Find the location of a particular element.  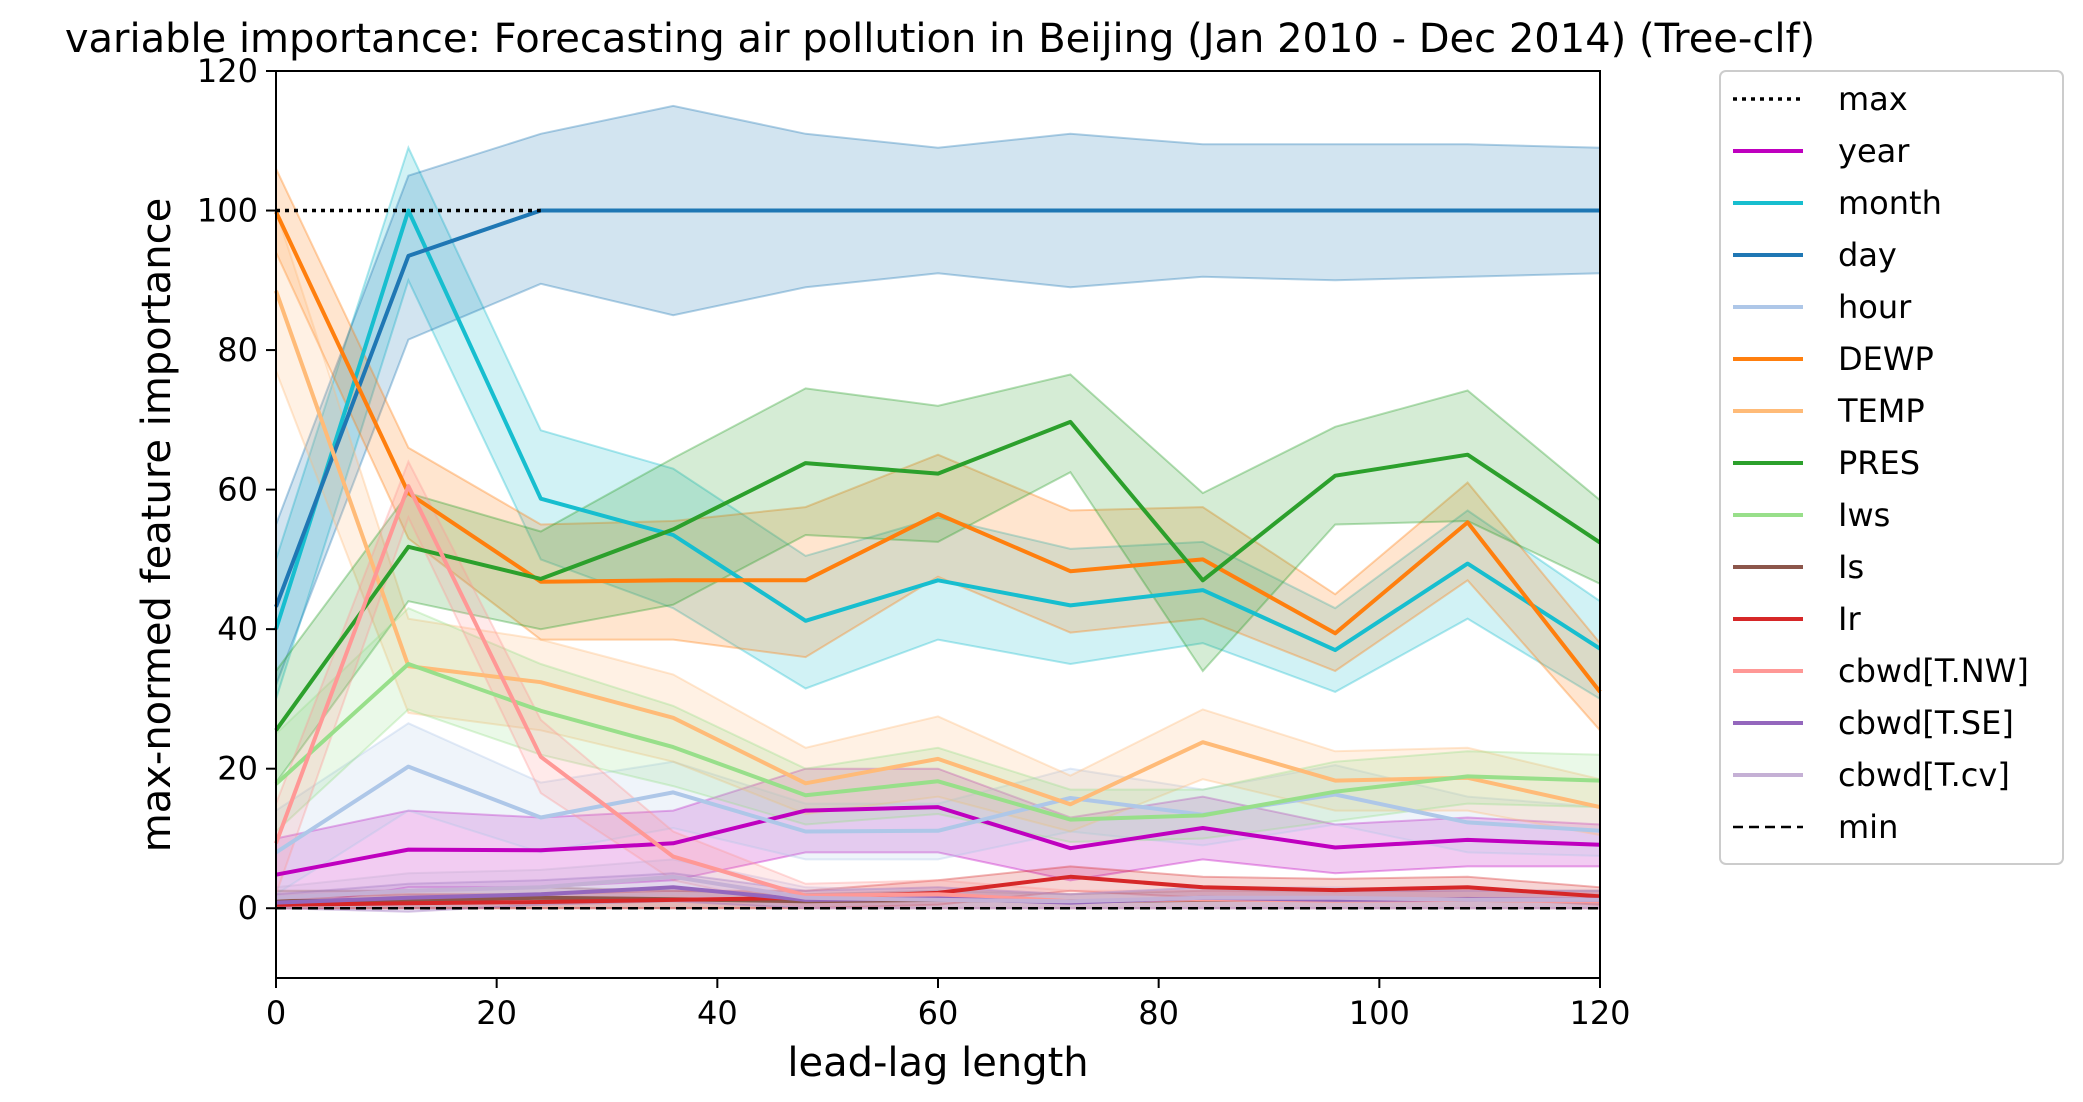

x-tick-label: 120 is located at coordinates (1599, 1013).